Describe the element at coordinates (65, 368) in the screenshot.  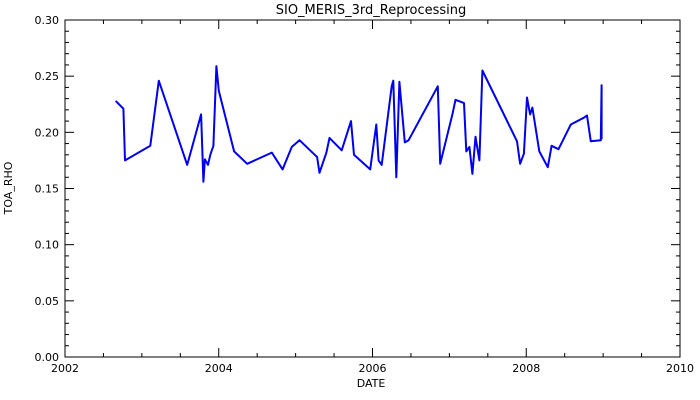
I see `x-tick-label: 2002` at that location.